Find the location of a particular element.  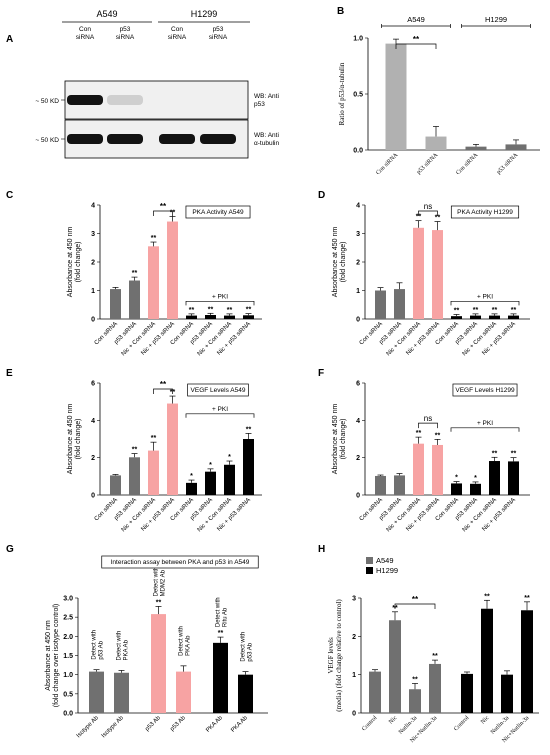

y-tick-label: 1.0 is located at coordinates (68, 675).